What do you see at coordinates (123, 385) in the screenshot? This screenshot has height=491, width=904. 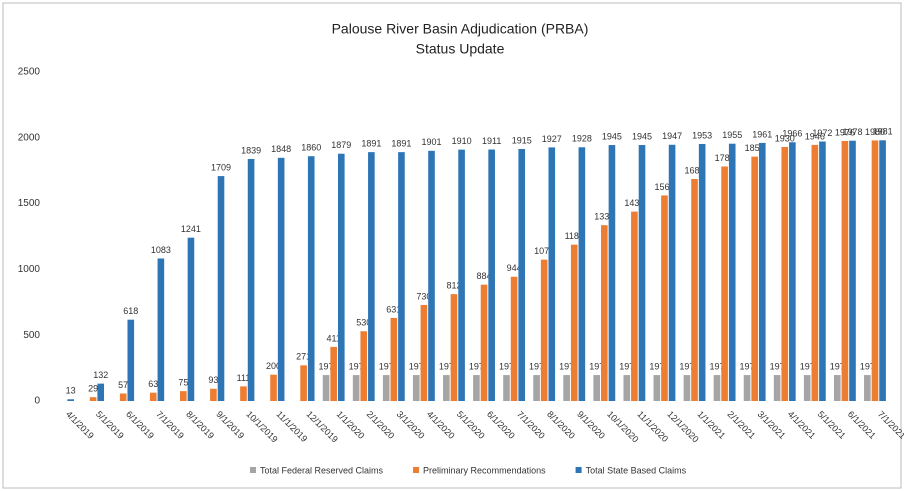 I see `data-label: 57` at bounding box center [123, 385].